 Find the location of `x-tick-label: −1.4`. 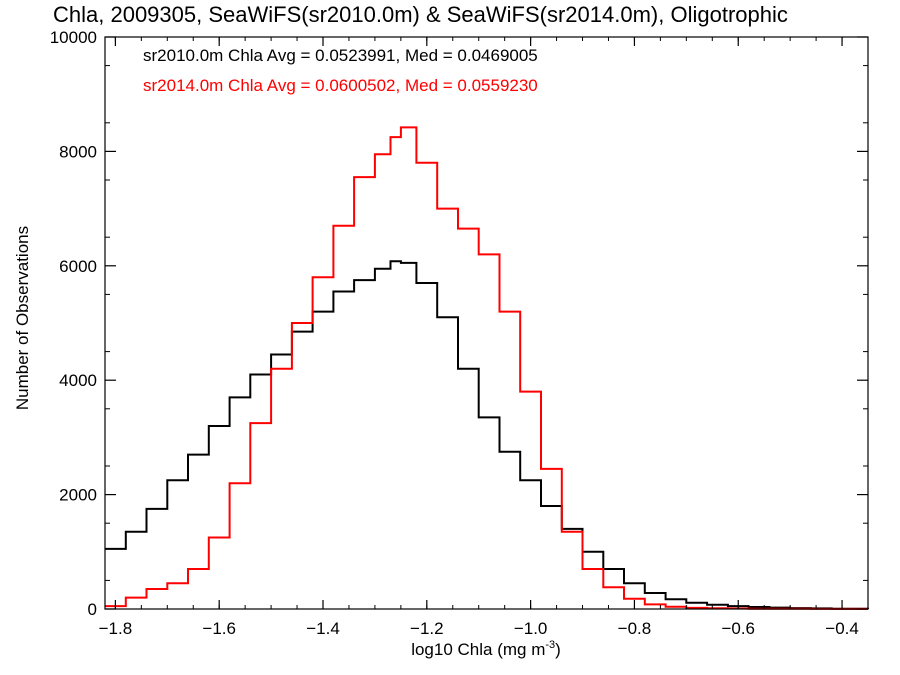

x-tick-label: −1.4 is located at coordinates (323, 628).